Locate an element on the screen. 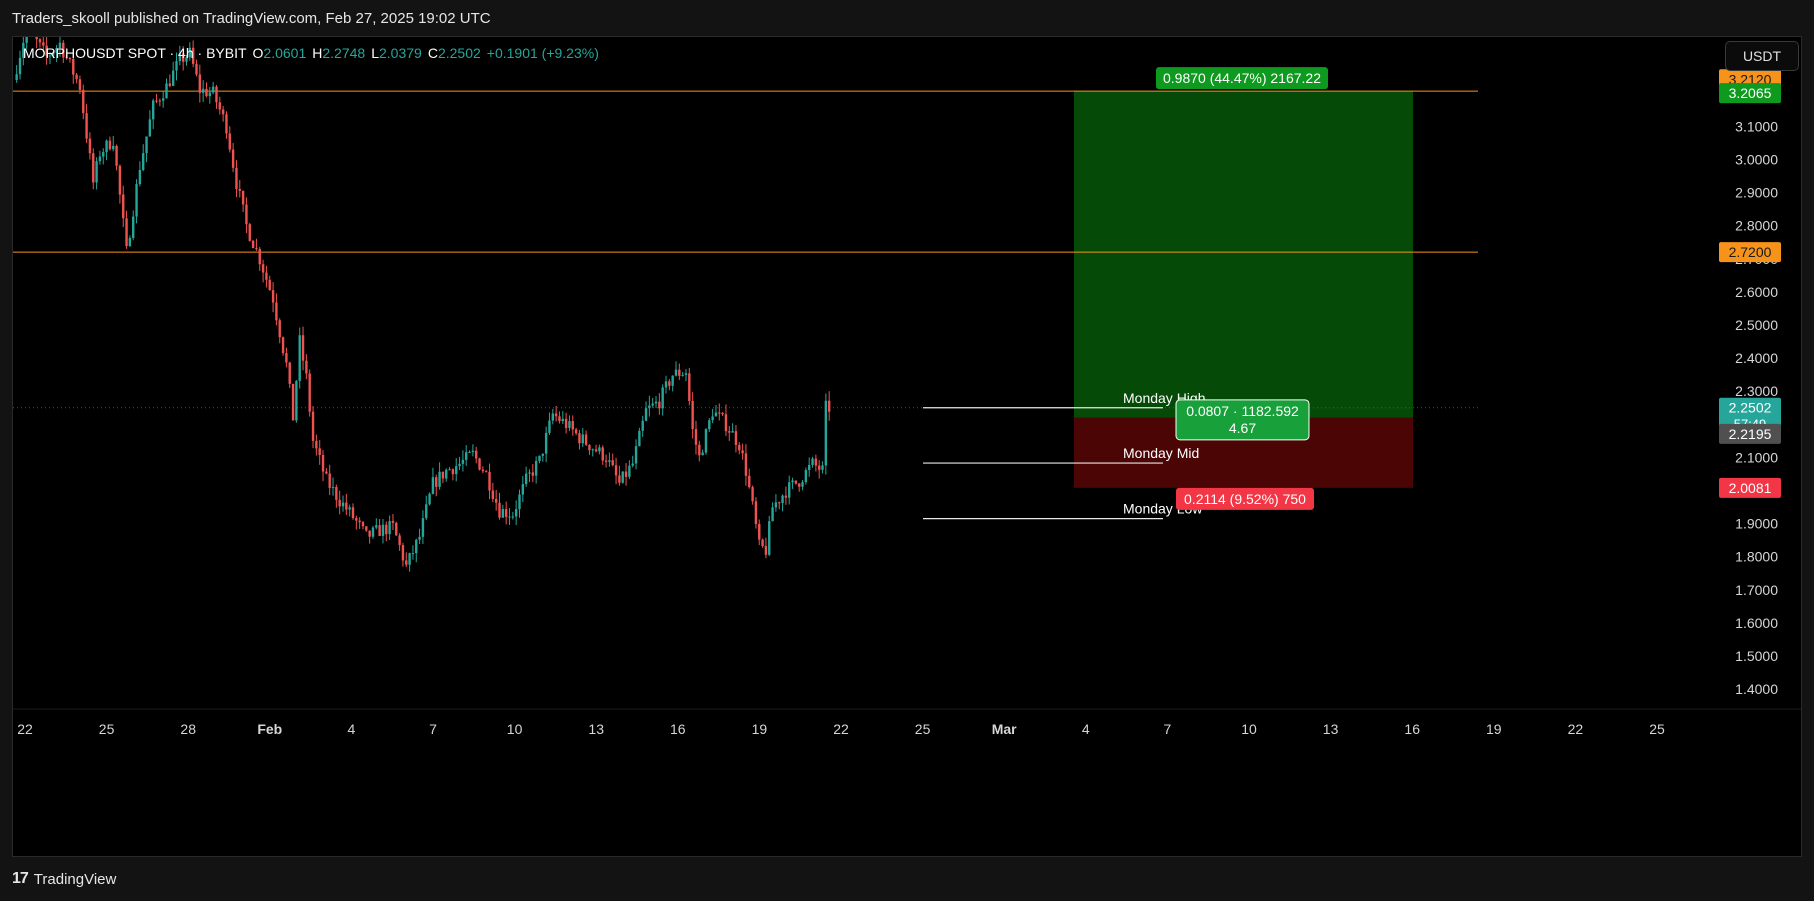 This screenshot has height=901, width=1814. price-tick: 1.5000 is located at coordinates (1756, 656).